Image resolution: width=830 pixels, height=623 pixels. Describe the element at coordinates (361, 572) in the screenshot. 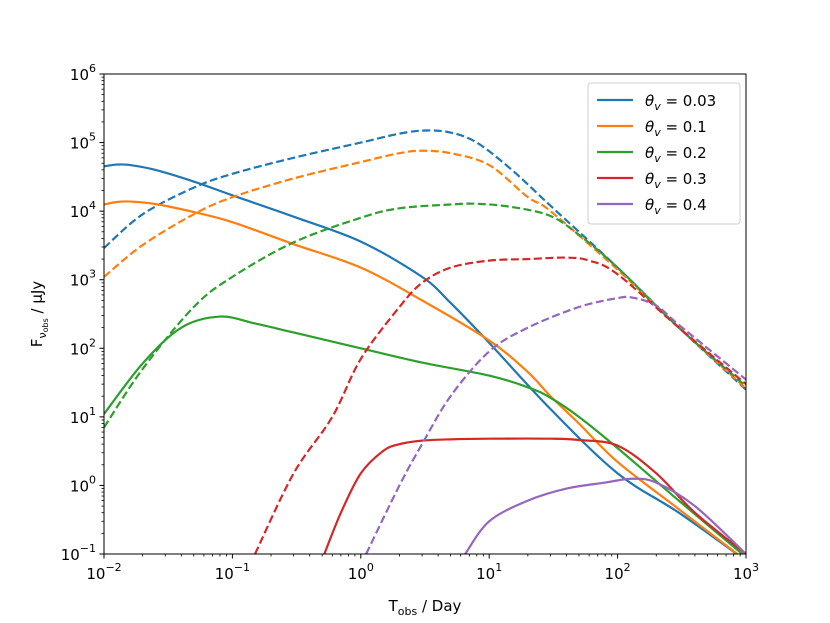

I see `x-tick-label: 10⁰` at that location.